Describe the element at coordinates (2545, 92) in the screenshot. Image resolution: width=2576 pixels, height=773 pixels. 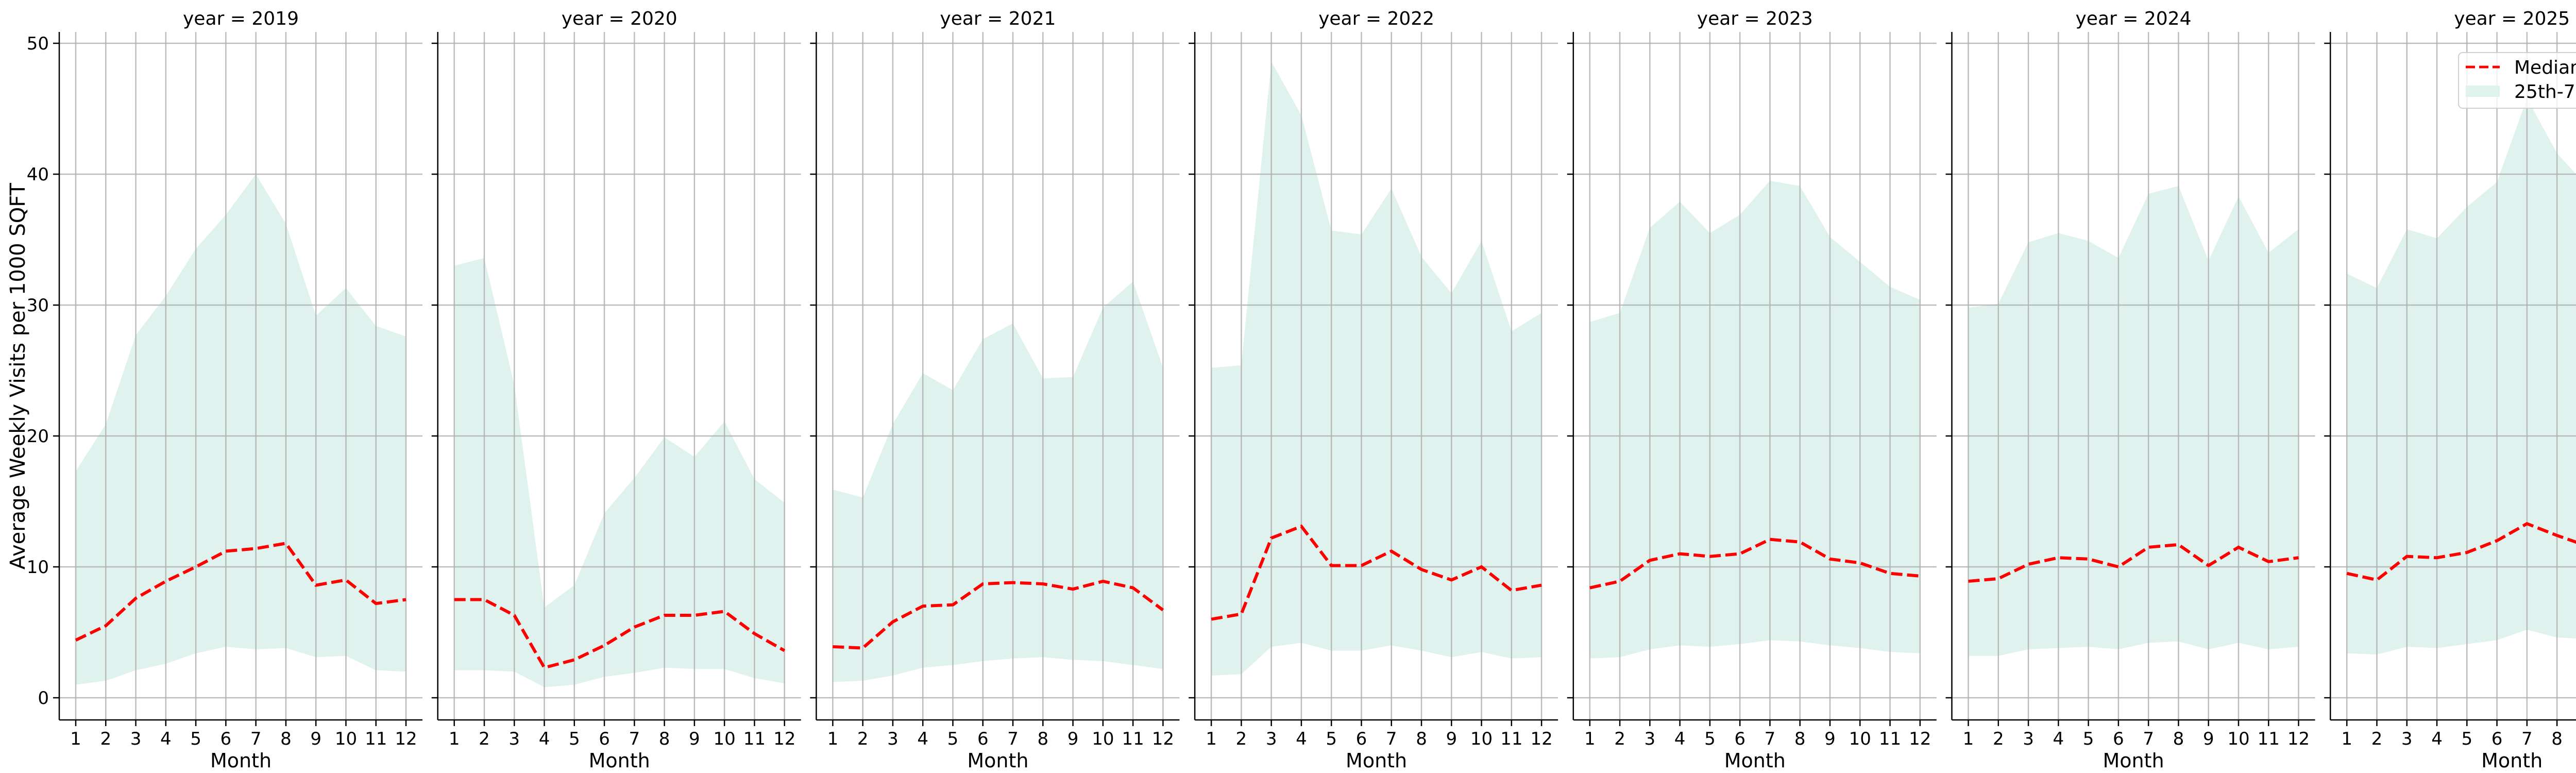
I see `legend-band-label: 25th-75th Percentile` at that location.